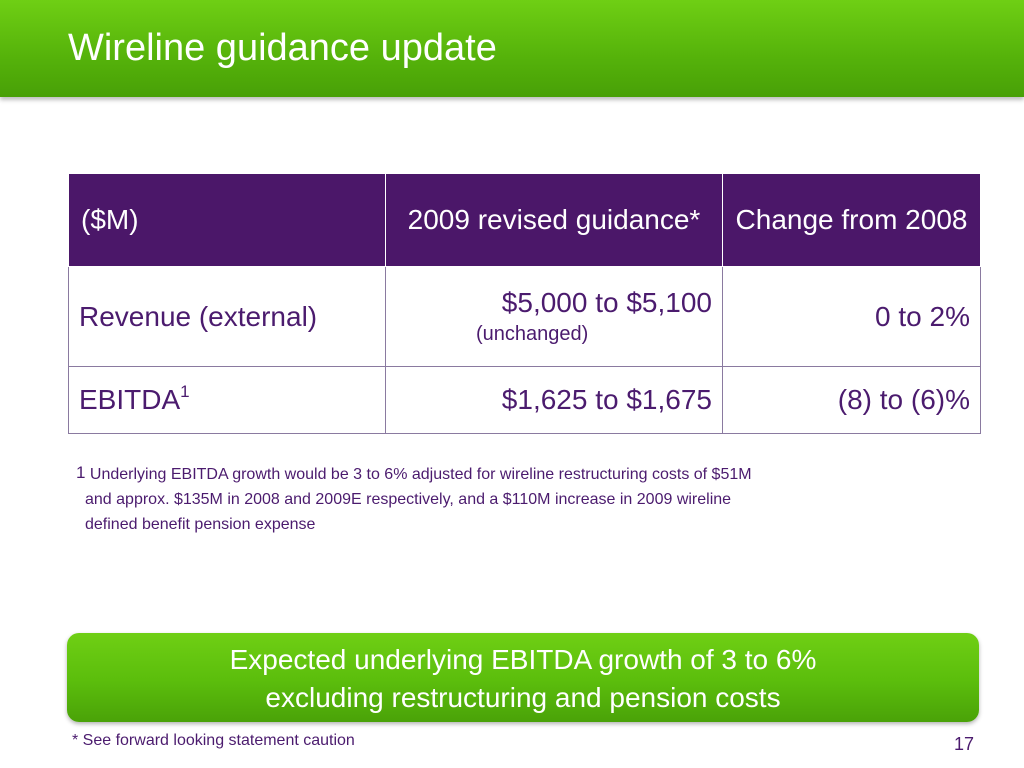 This screenshot has height=768, width=1024. I want to click on table-row: EBITDA1 $1,625 to $1,675 (8) to (6)%, so click(524, 400).